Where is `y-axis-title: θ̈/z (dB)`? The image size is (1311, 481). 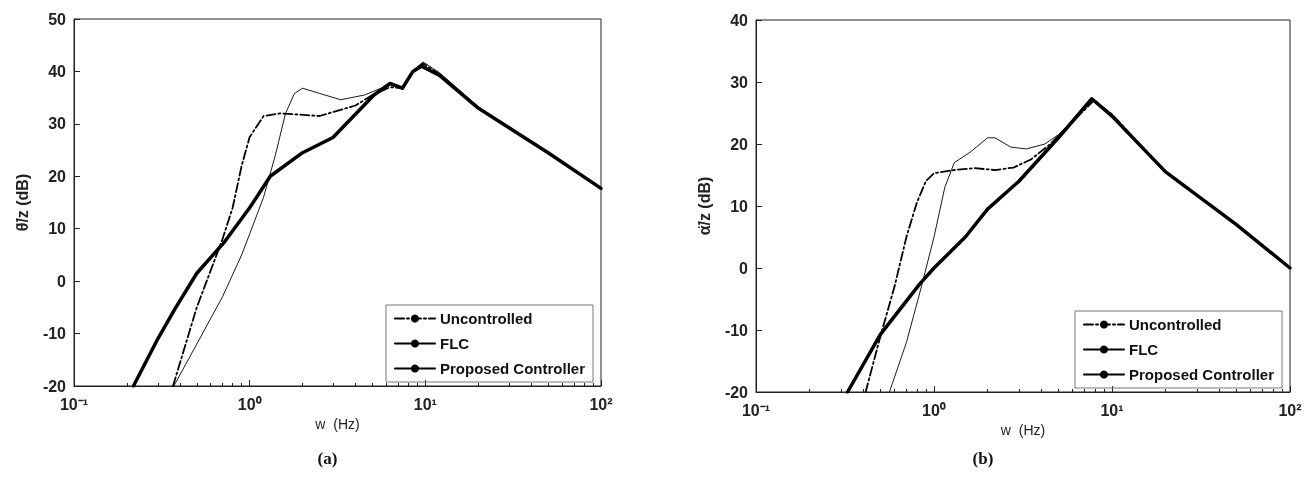
y-axis-title: θ̈/z (dB) is located at coordinates (22, 202).